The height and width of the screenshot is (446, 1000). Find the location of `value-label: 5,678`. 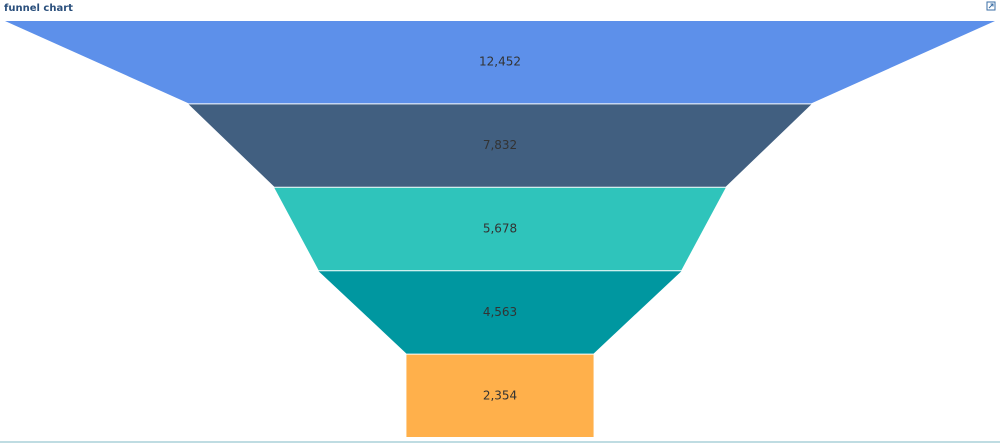

value-label: 5,678 is located at coordinates (500, 229).